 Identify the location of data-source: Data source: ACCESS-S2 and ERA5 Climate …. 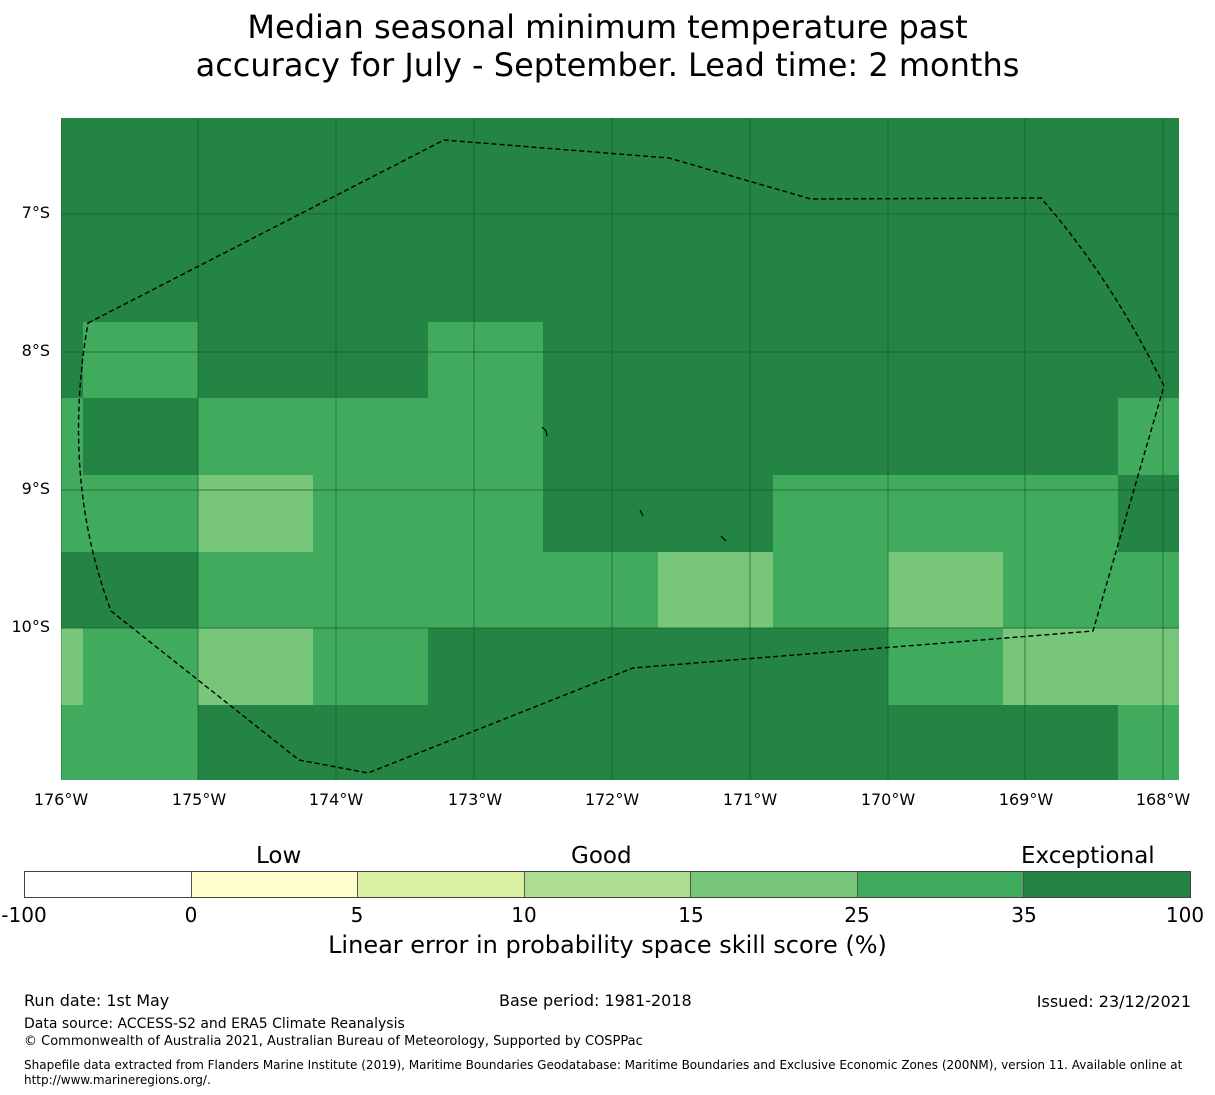
(214, 1024).